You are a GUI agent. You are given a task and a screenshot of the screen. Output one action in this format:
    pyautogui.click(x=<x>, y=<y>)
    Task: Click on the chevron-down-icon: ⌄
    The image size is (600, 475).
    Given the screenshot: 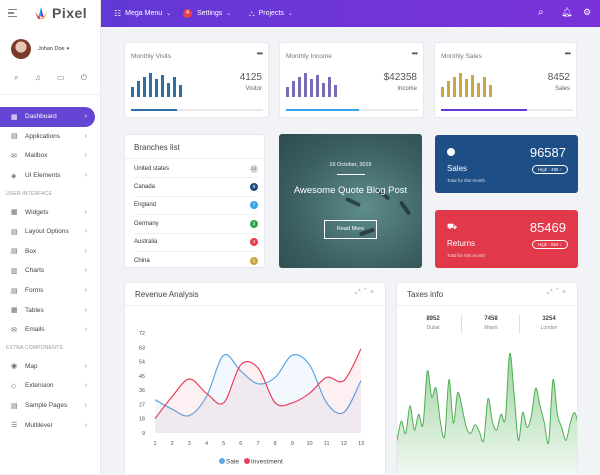 What is the action you would take?
    pyautogui.click(x=290, y=14)
    